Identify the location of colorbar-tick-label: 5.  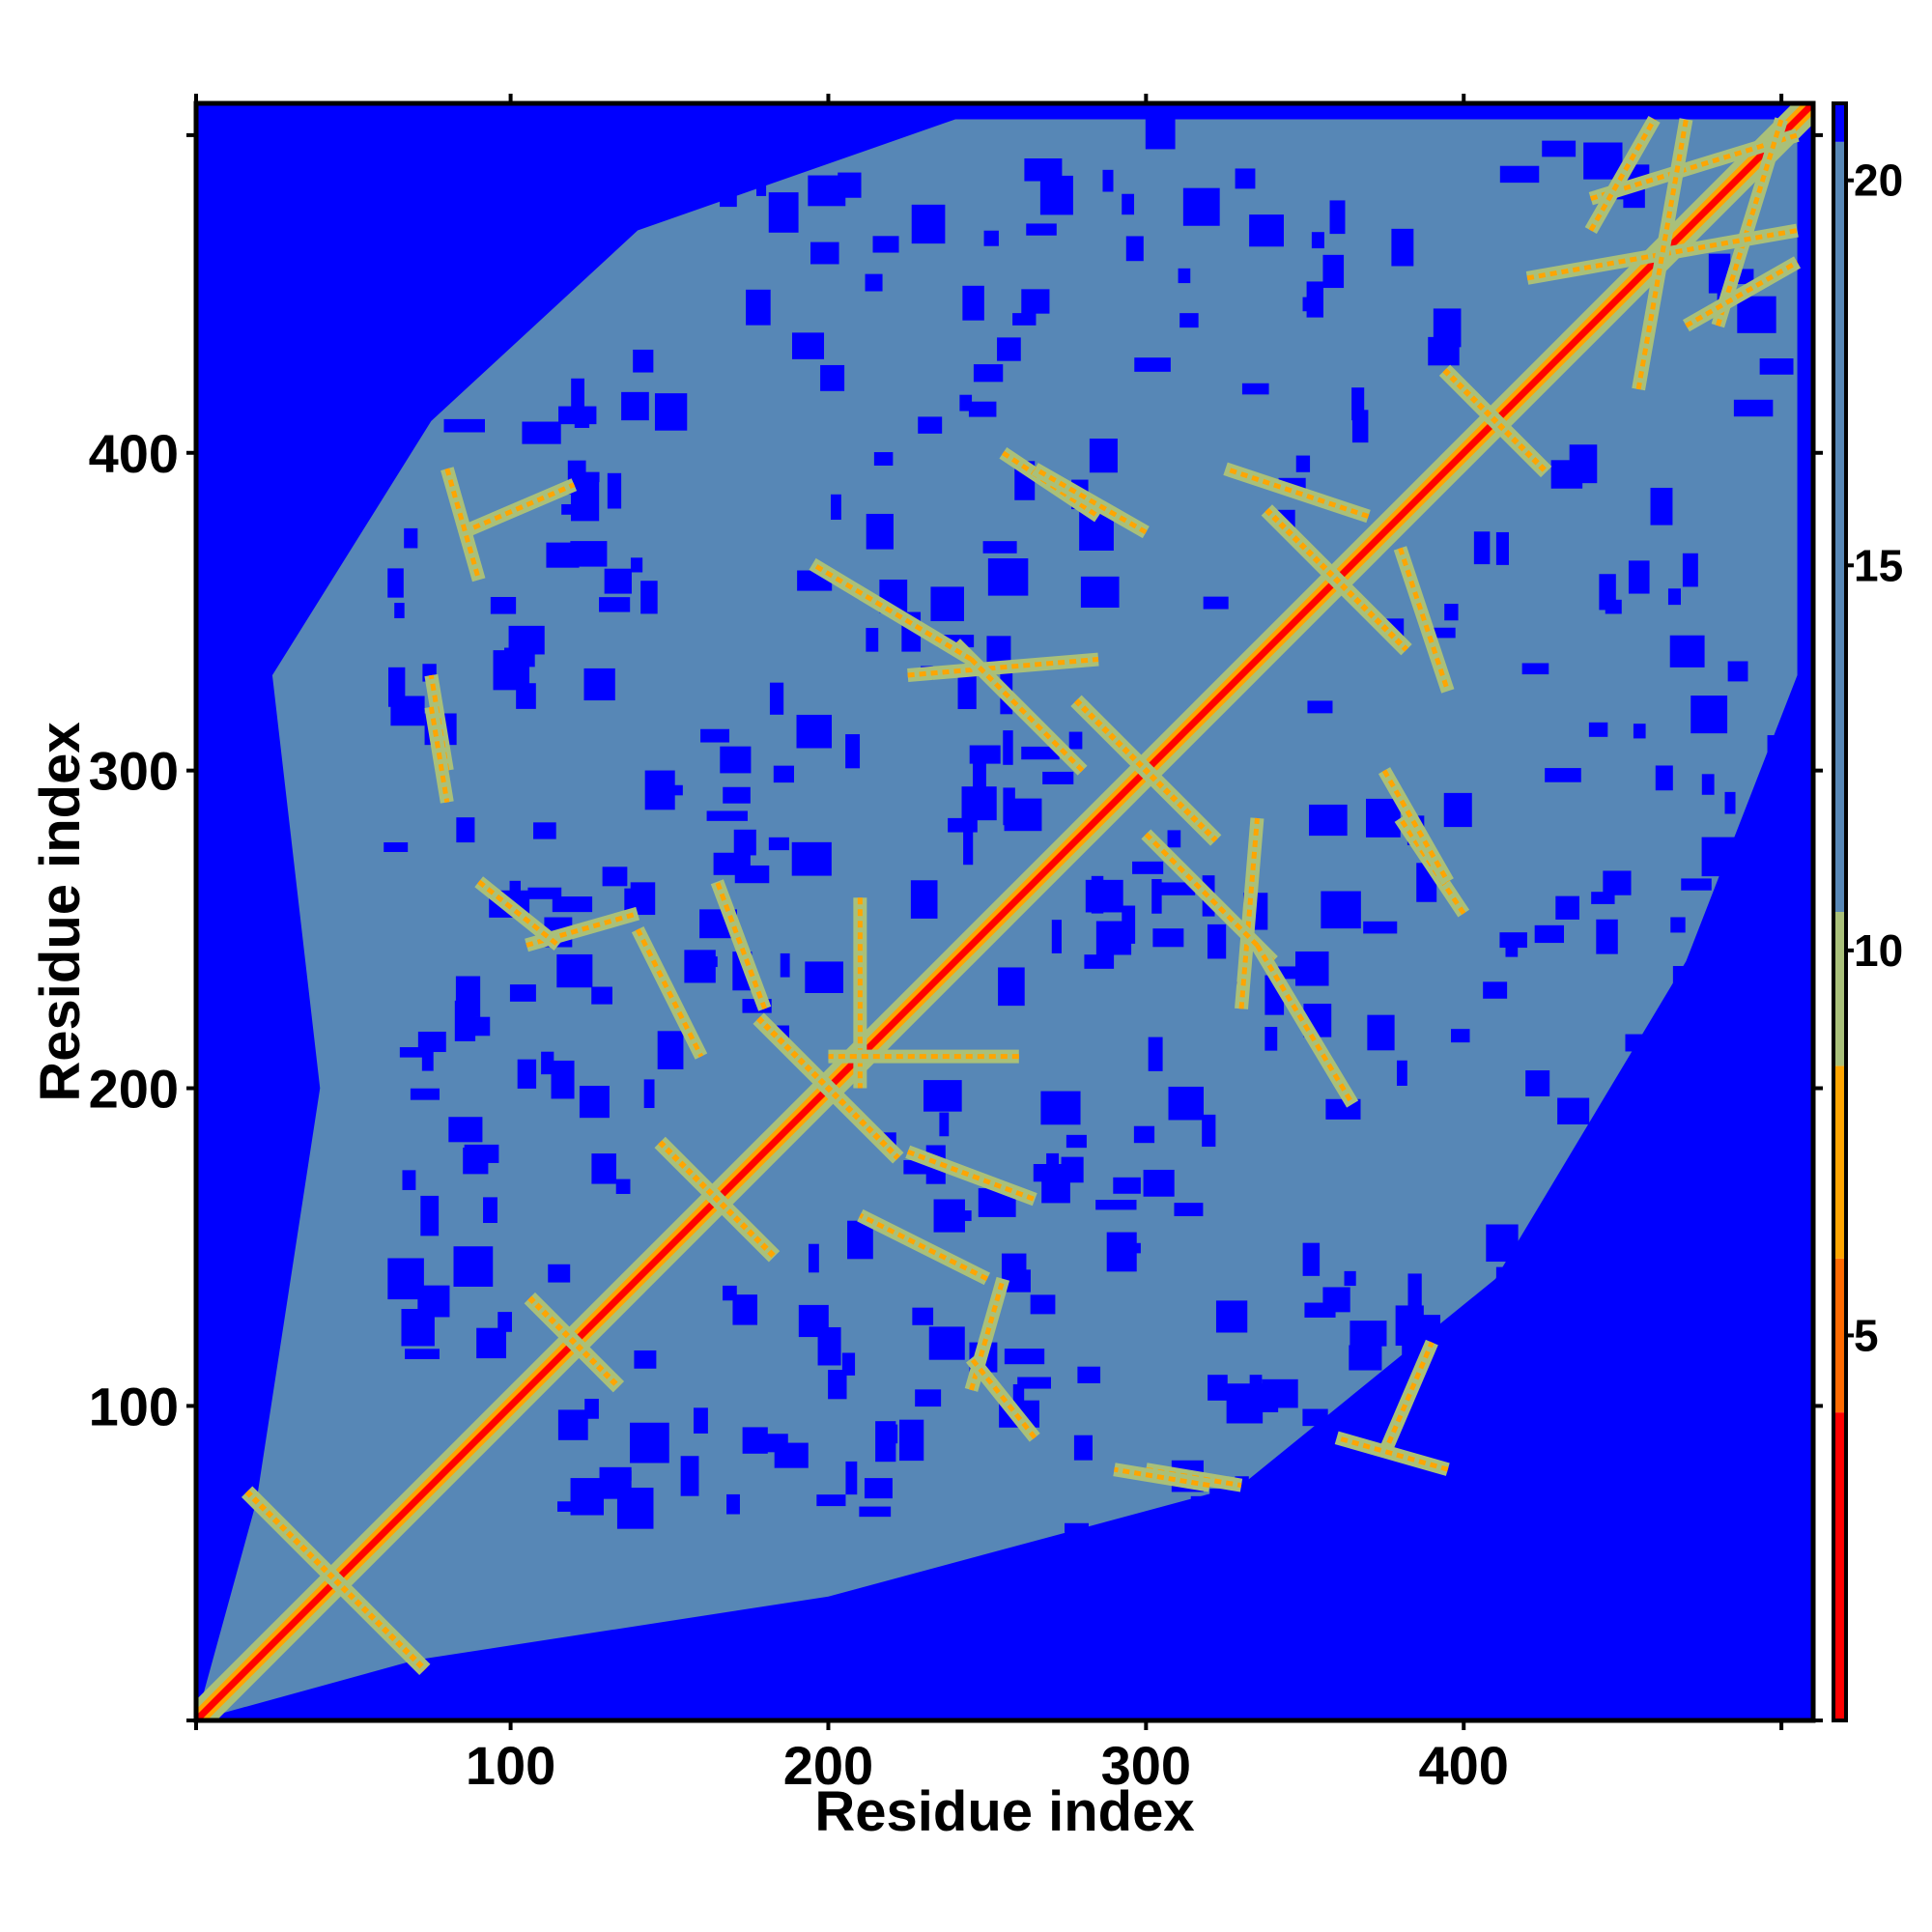
(1866, 1335).